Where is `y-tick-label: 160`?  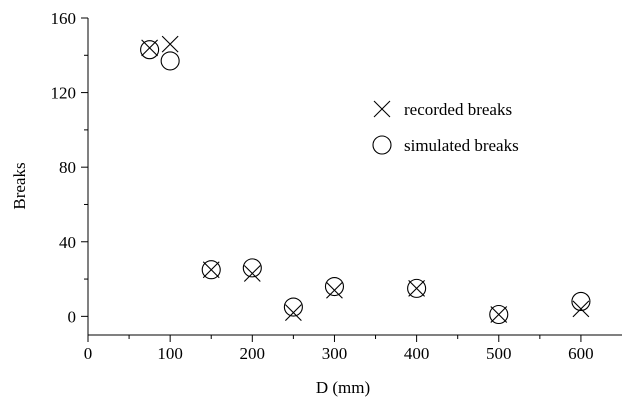
y-tick-label: 160 is located at coordinates (64, 18).